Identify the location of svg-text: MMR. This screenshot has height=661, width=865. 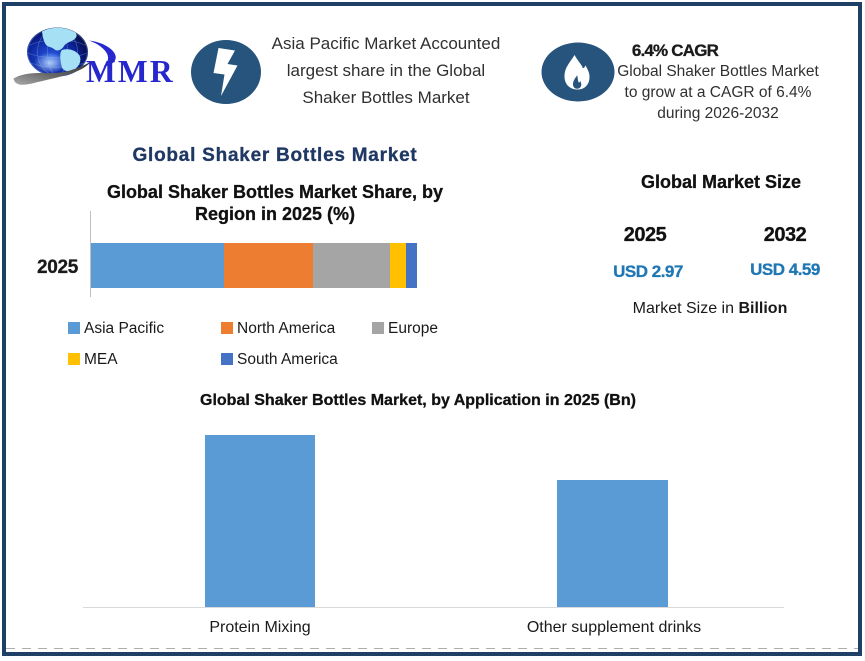
(130, 71).